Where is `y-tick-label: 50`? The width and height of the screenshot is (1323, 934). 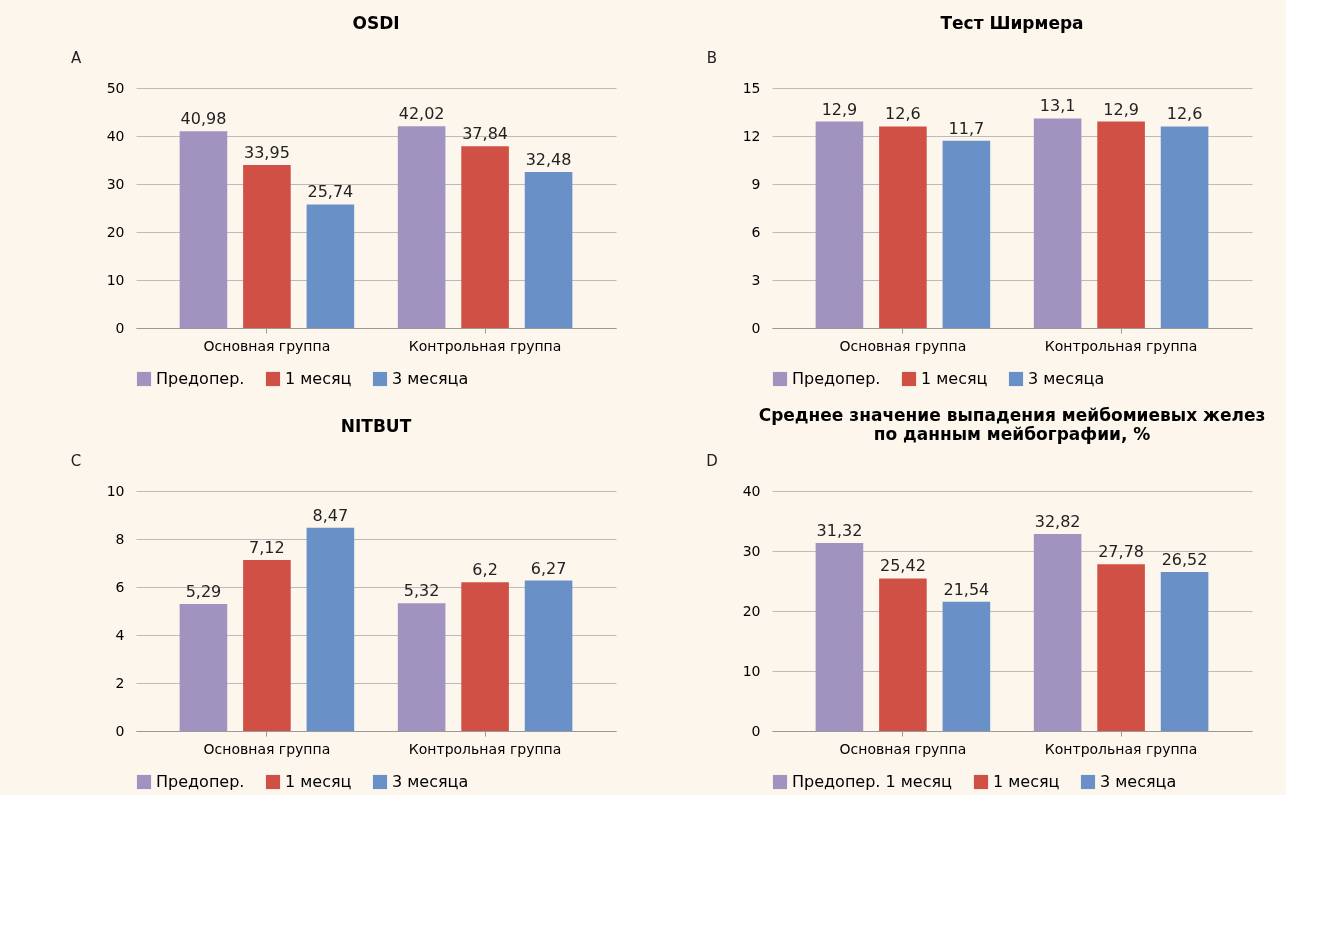 y-tick-label: 50 is located at coordinates (115, 87).